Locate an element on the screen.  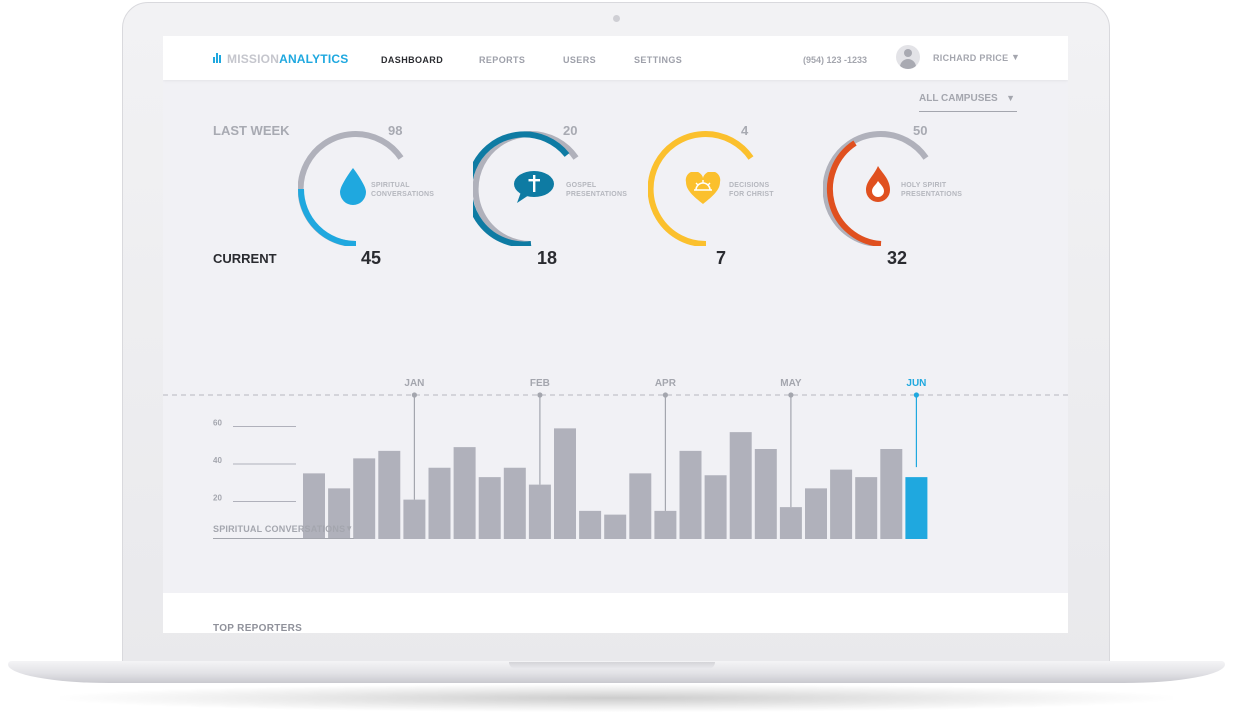
nav-dashboard: DASHBOARD is located at coordinates (412, 60).